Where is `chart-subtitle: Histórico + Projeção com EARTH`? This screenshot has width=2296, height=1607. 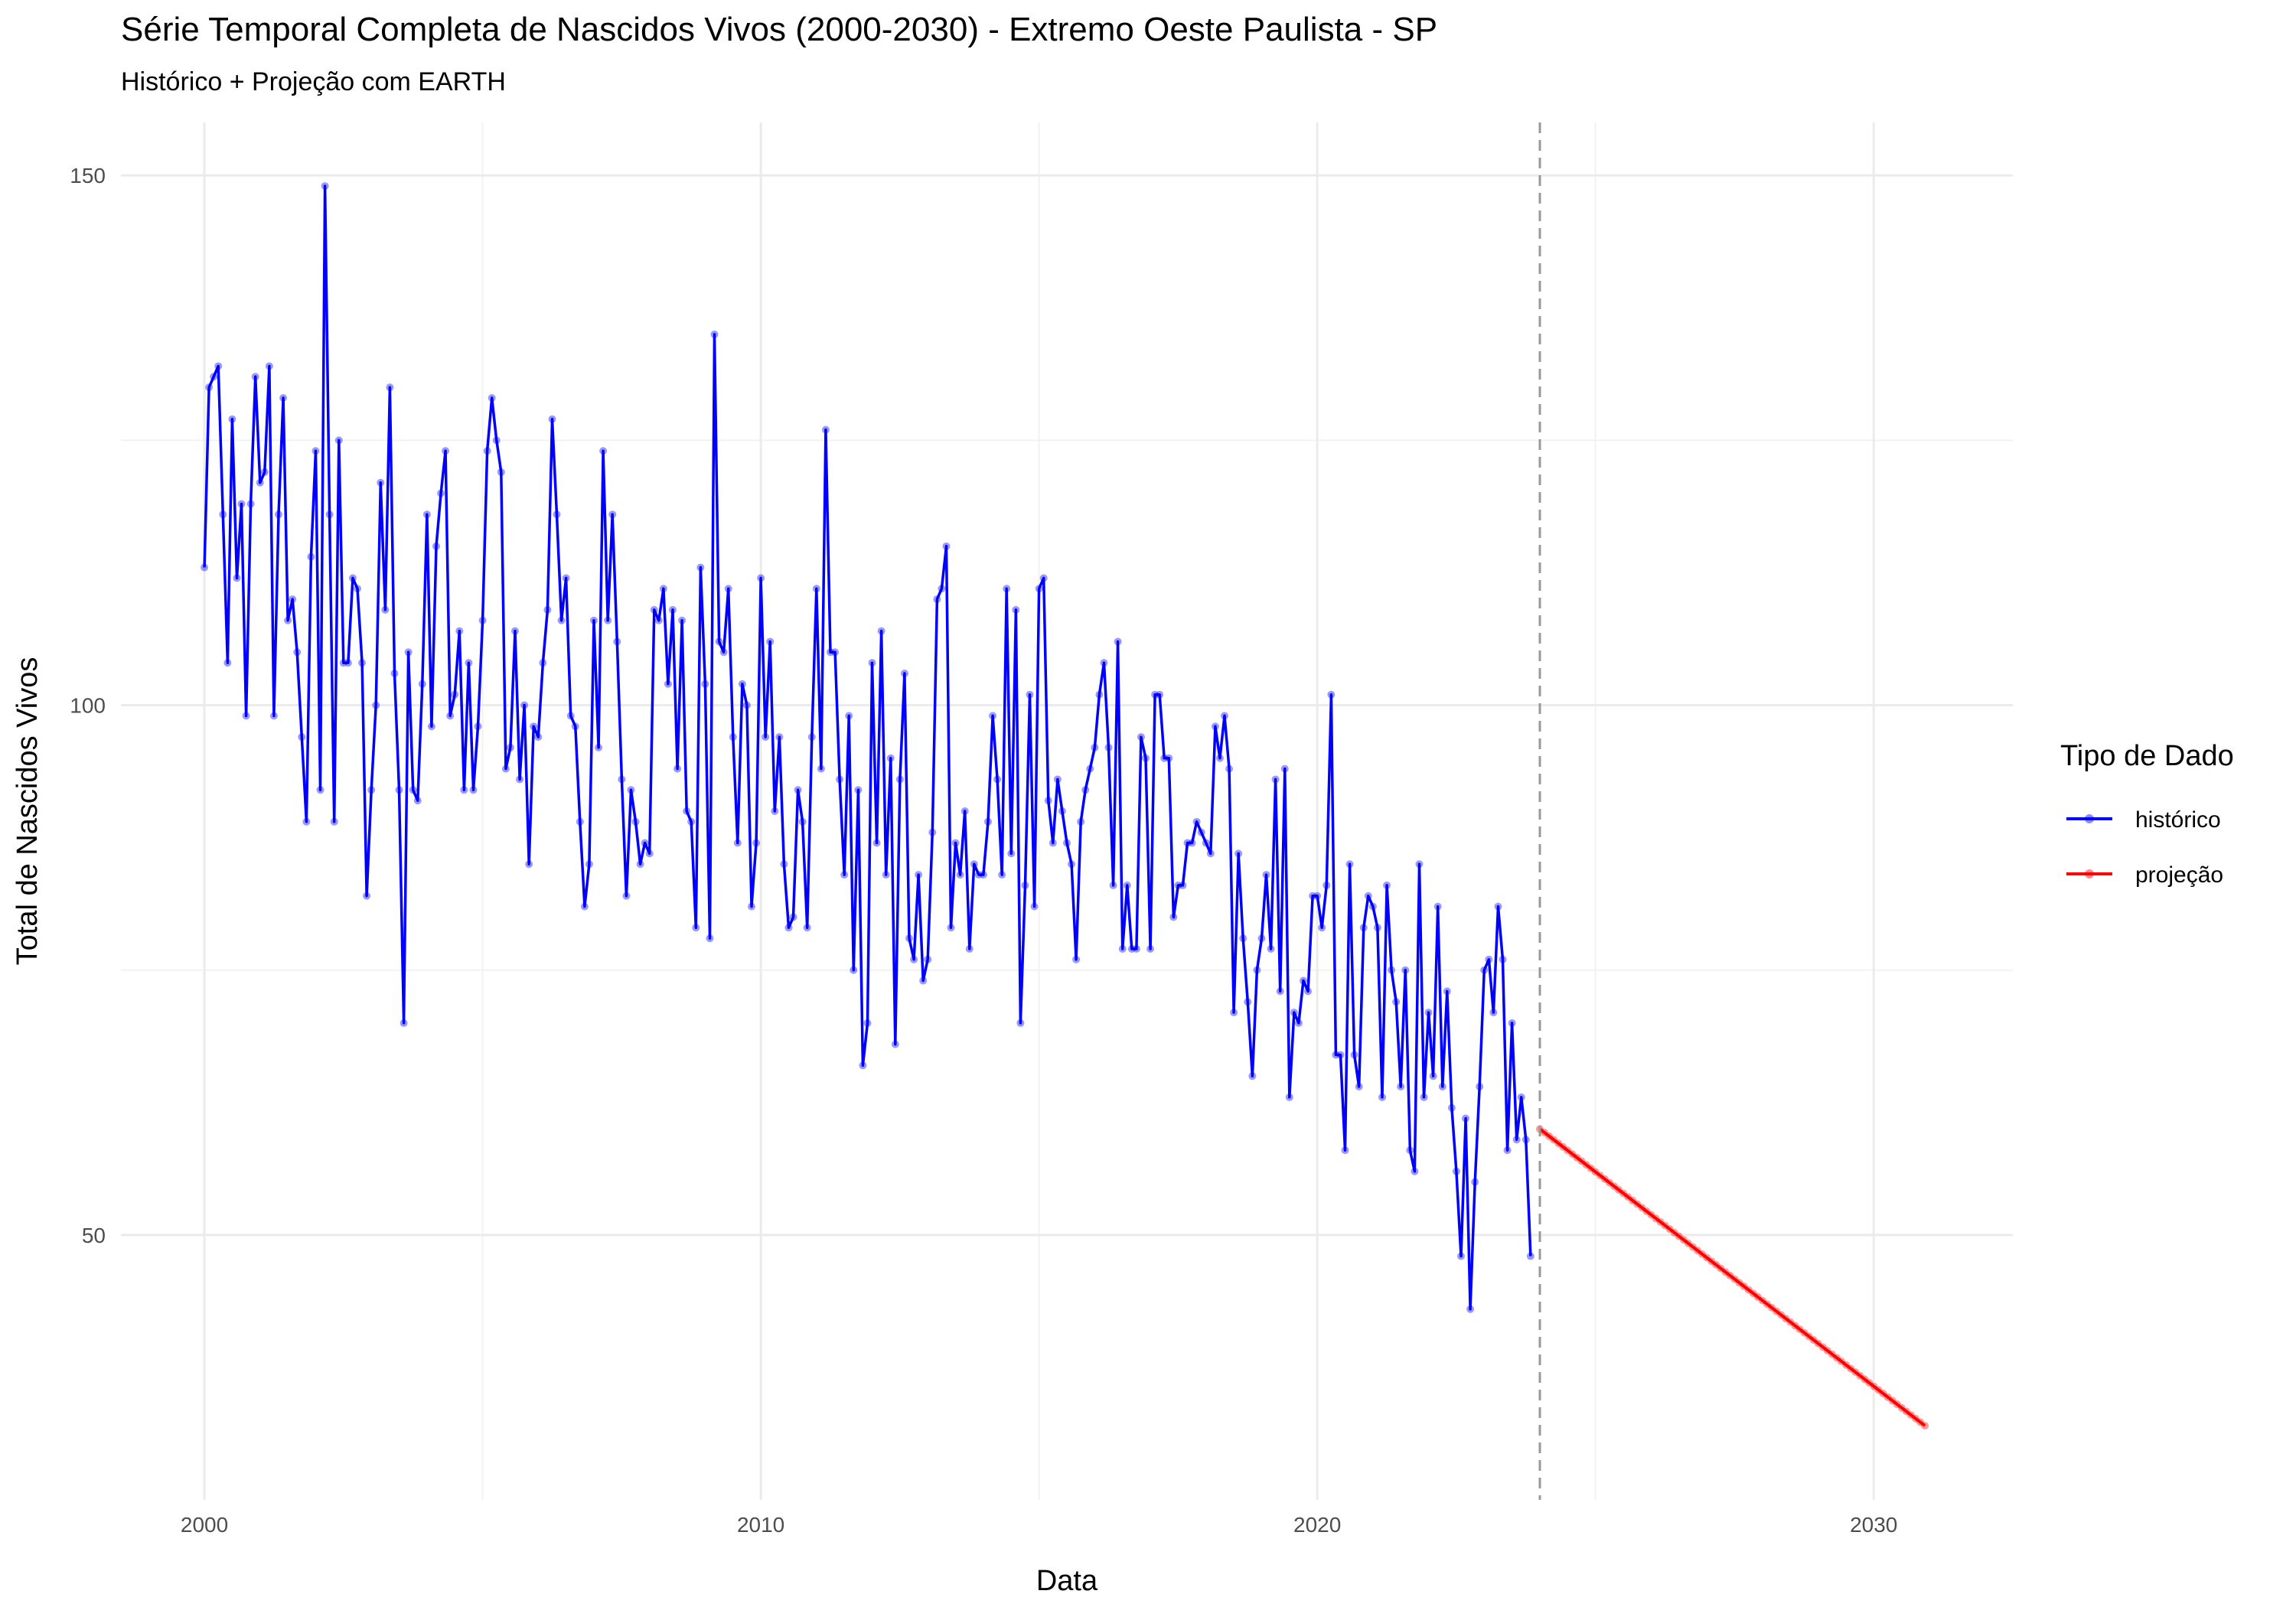 chart-subtitle: Histórico + Projeção com EARTH is located at coordinates (313, 81).